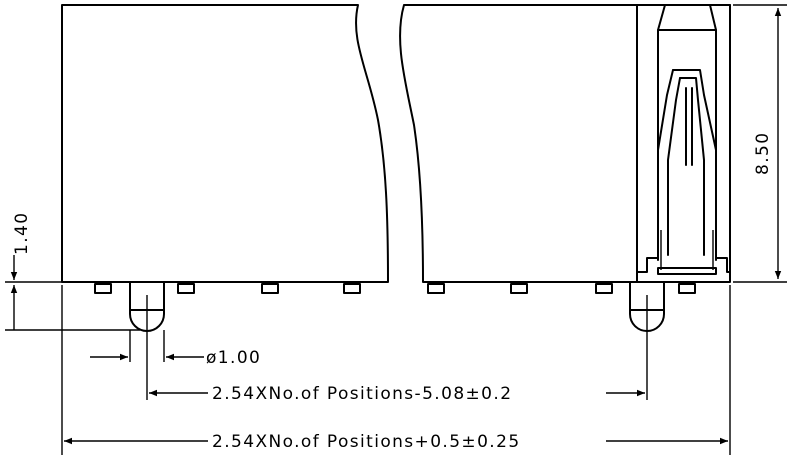 This screenshot has width=787, height=460. Describe the element at coordinates (683, 139) in the screenshot. I see `section-view` at that location.